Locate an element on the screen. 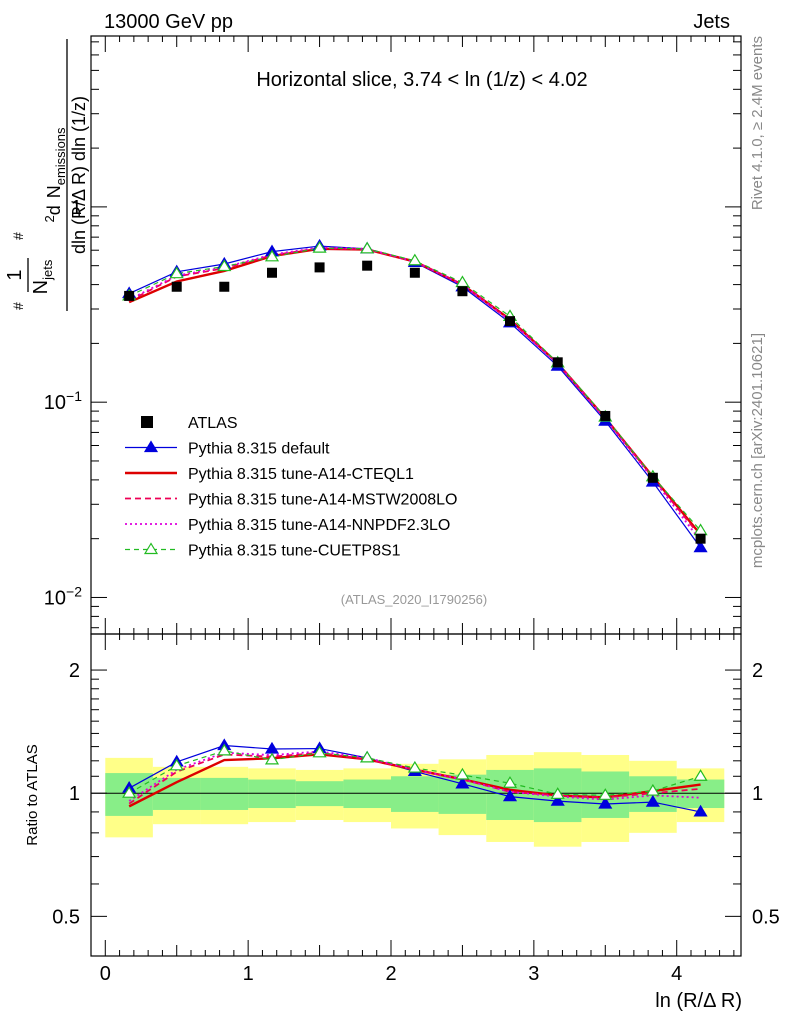 This screenshot has width=786, height=1024. ratio-tick-label-left: 1 is located at coordinates (74, 794).